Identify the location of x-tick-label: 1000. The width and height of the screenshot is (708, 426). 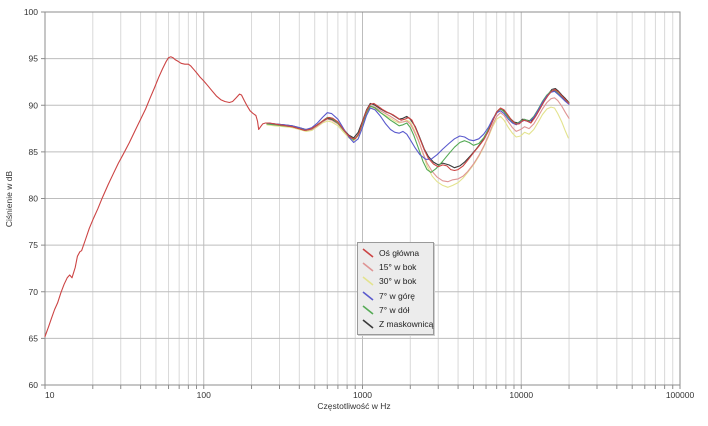
(362, 395).